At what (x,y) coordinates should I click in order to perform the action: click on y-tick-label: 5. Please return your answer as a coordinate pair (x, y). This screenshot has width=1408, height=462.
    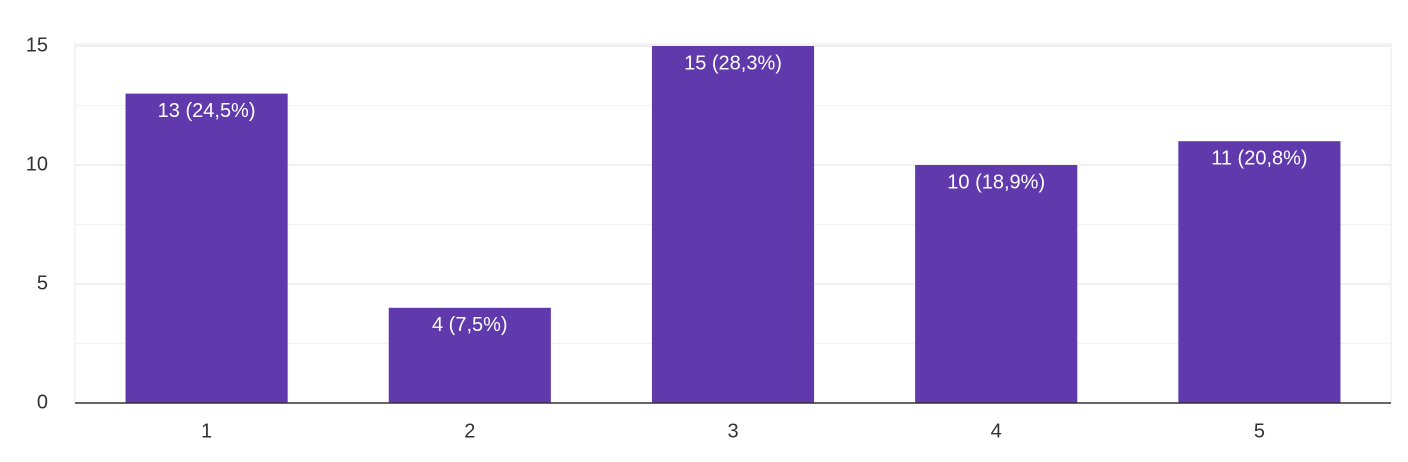
    Looking at the image, I should click on (42, 283).